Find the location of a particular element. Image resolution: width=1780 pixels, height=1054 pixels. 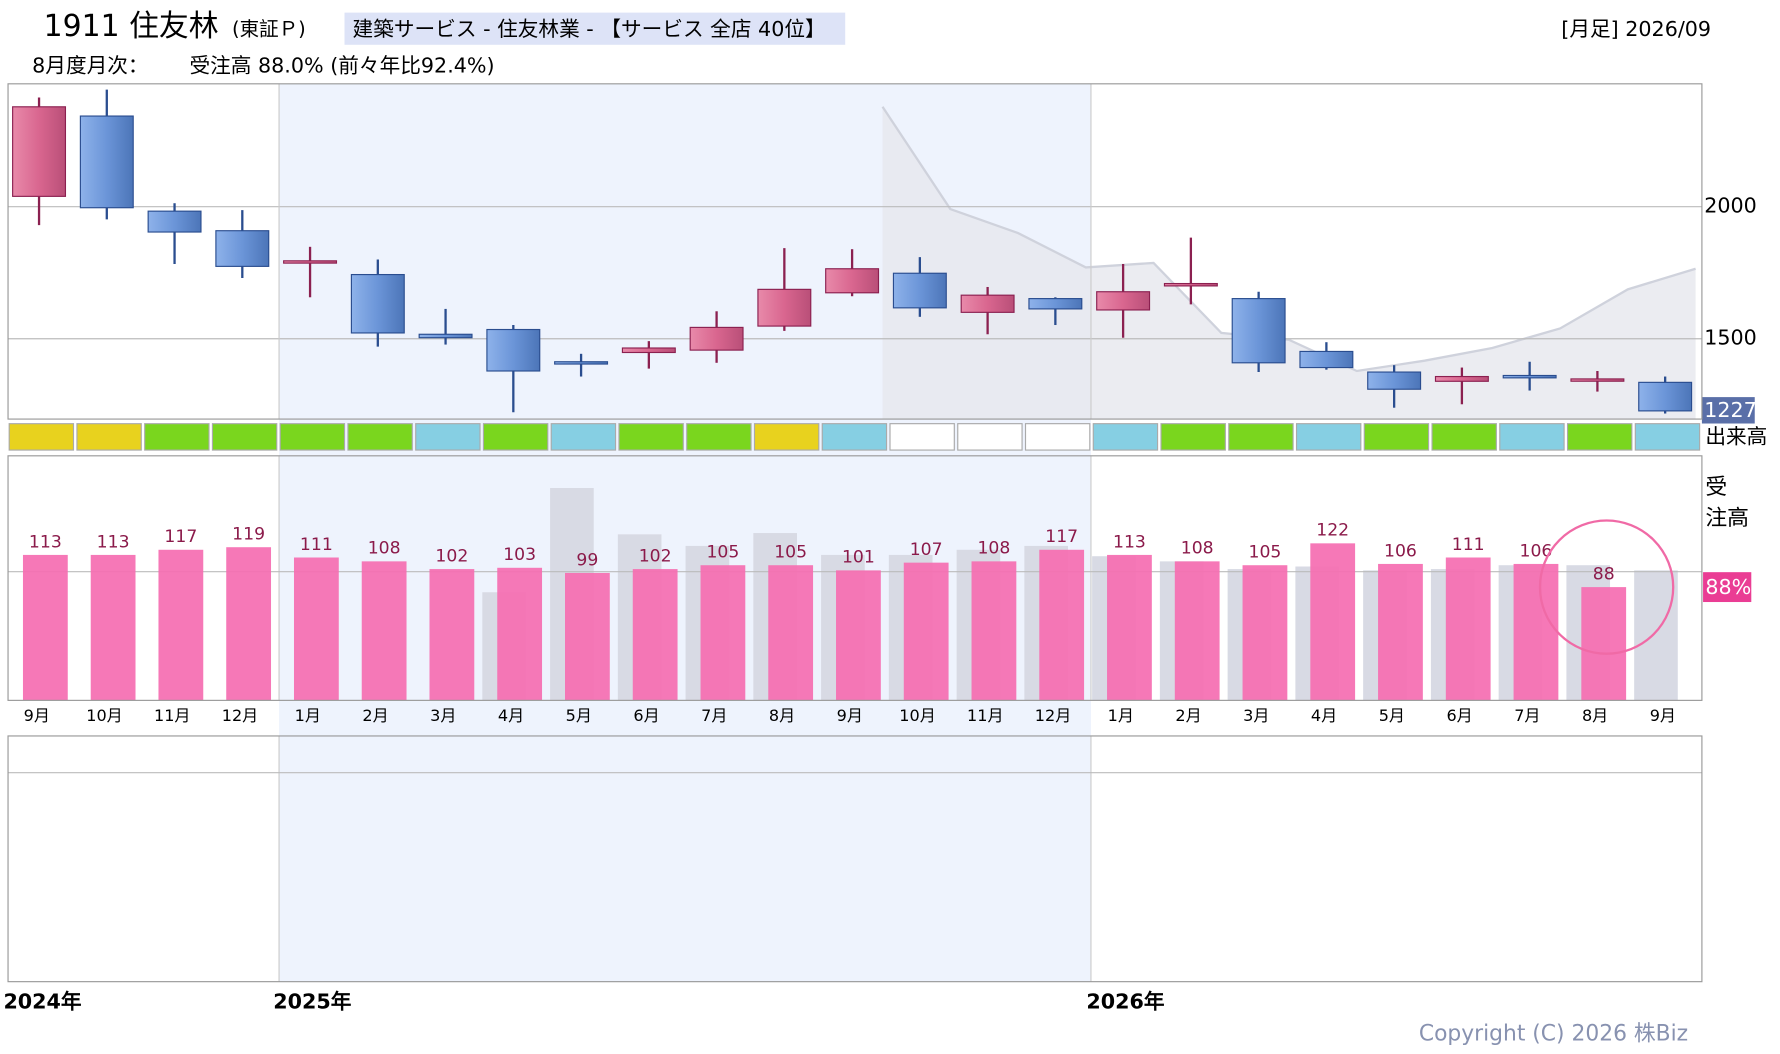

bar-label: 101 is located at coordinates (858, 558).